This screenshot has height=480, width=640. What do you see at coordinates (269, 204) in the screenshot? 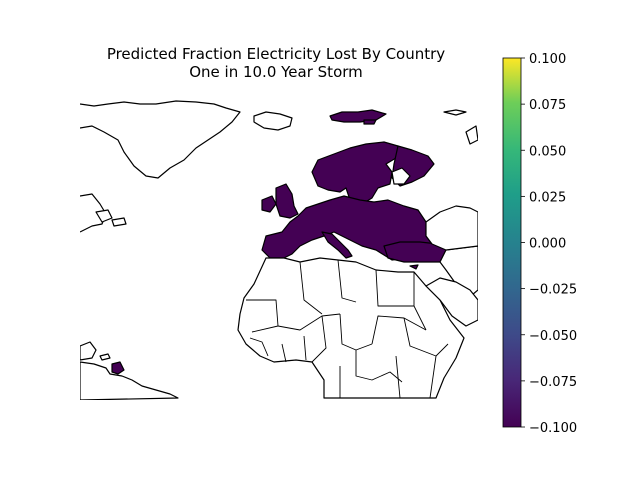
I see `ireland` at bounding box center [269, 204].